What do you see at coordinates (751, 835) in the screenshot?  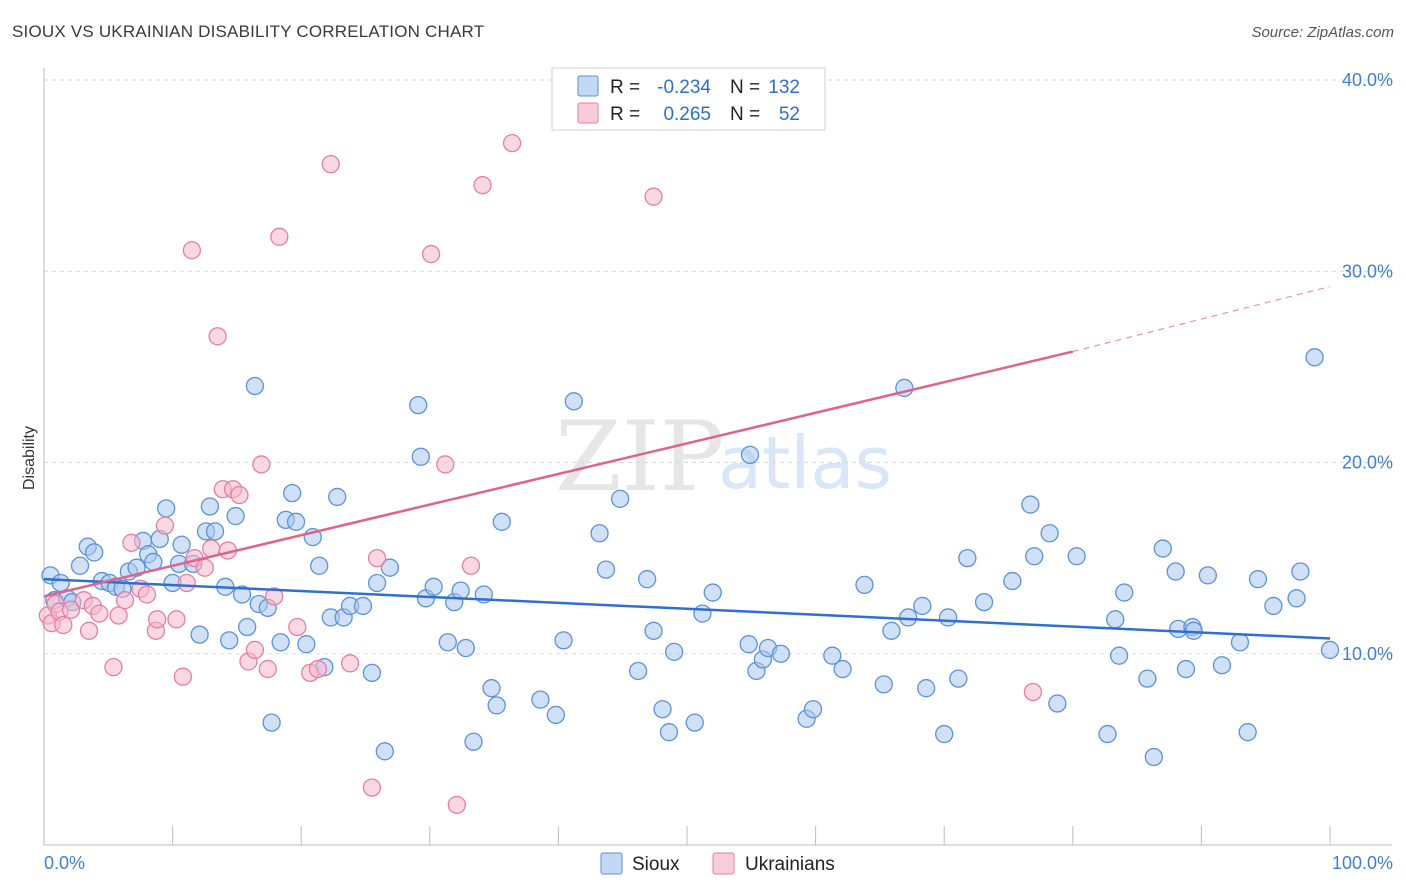 I see `x-axis-ticks` at bounding box center [751, 835].